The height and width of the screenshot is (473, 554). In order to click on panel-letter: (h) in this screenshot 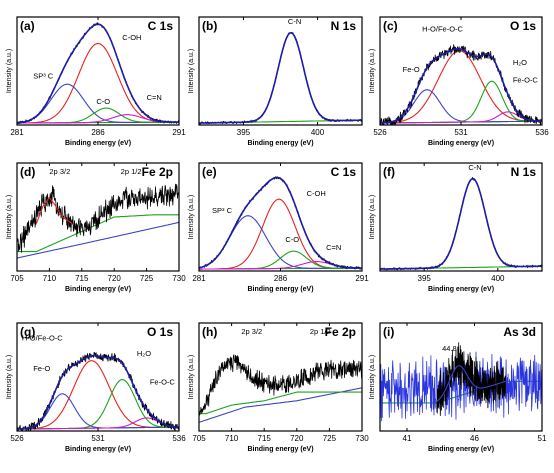, I will do `click(209, 332)`.